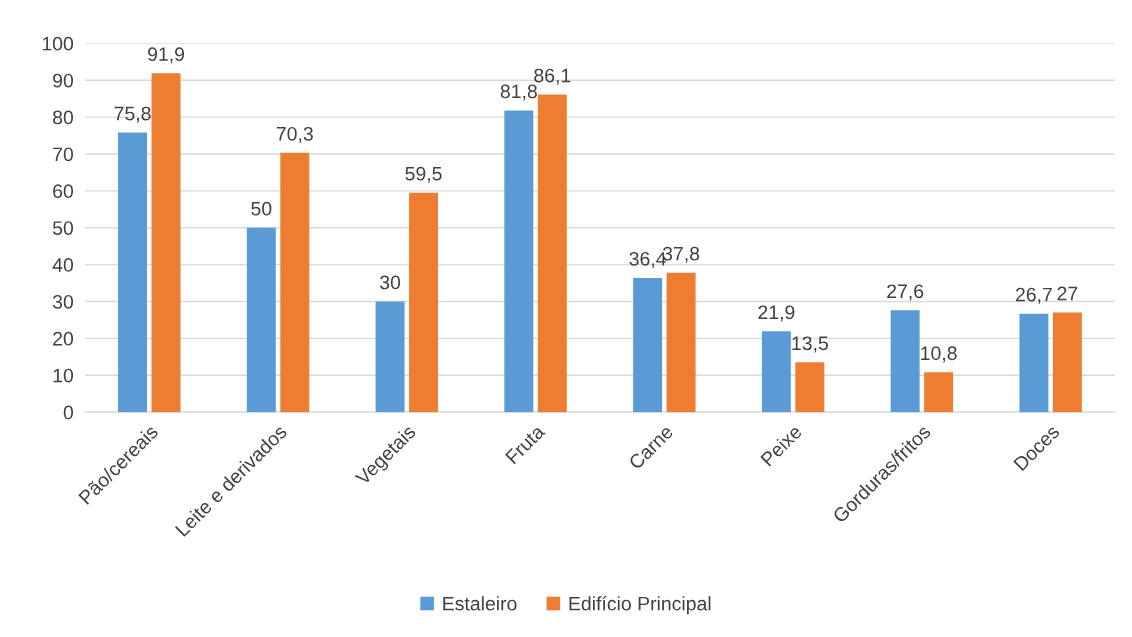  What do you see at coordinates (68, 412) in the screenshot?
I see `y-tick-label: 0` at bounding box center [68, 412].